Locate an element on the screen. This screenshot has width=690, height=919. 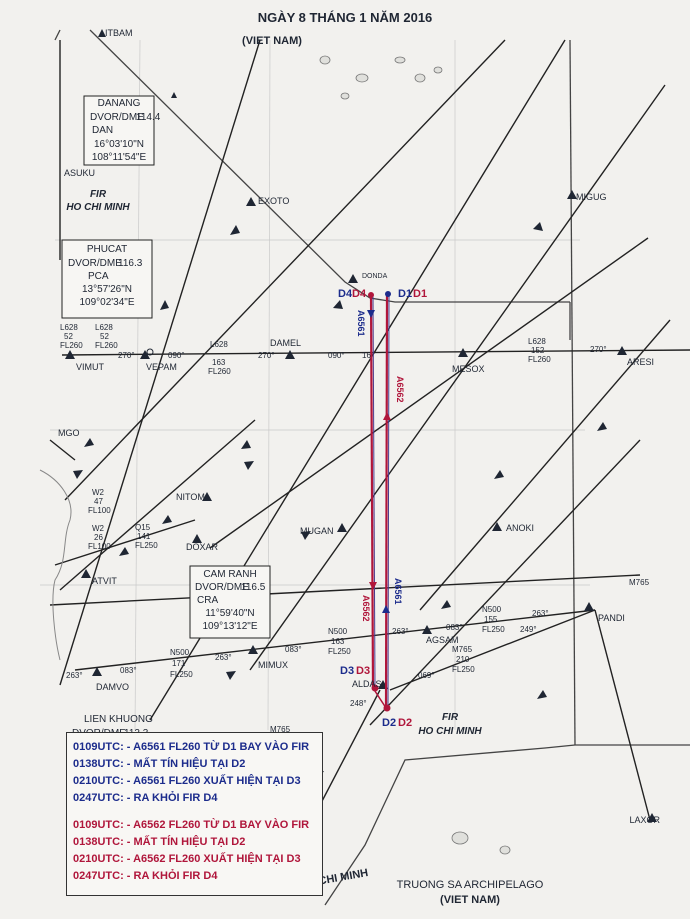
d2-label-red: D2 is located at coordinates (405, 723).